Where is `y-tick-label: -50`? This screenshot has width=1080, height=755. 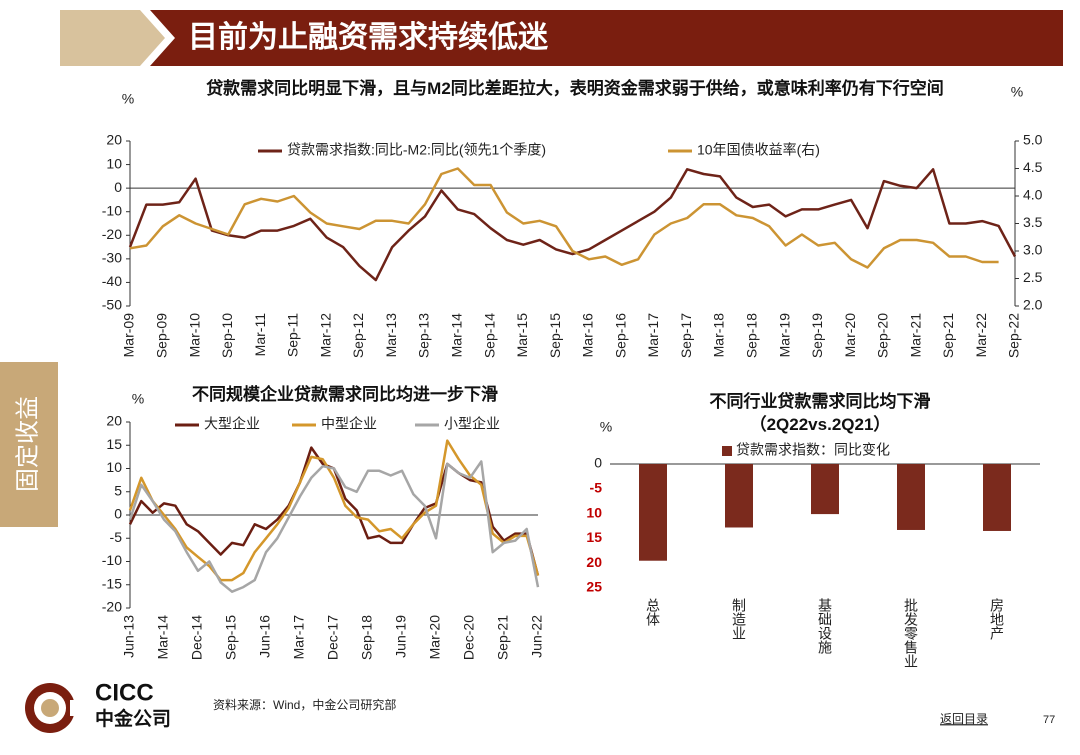
y-tick-label: -50 is located at coordinates (112, 305).